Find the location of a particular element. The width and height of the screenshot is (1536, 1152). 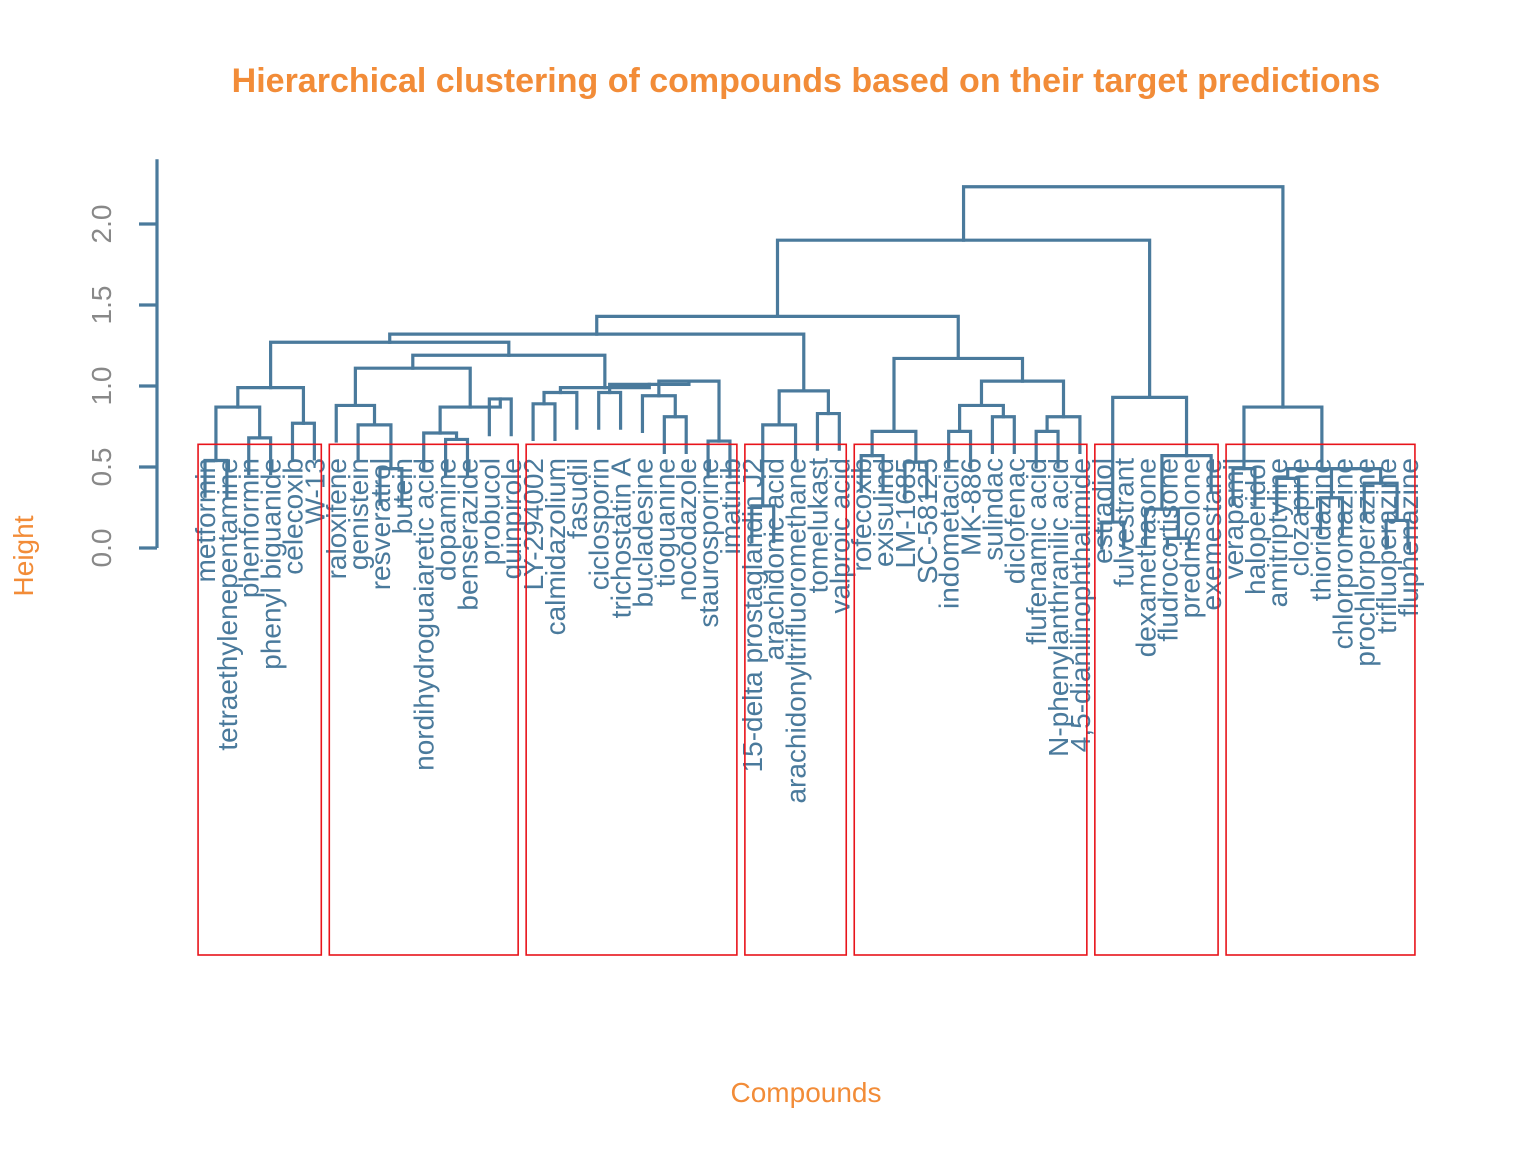

leaf-label: tioguanine is located at coordinates (664, 522).